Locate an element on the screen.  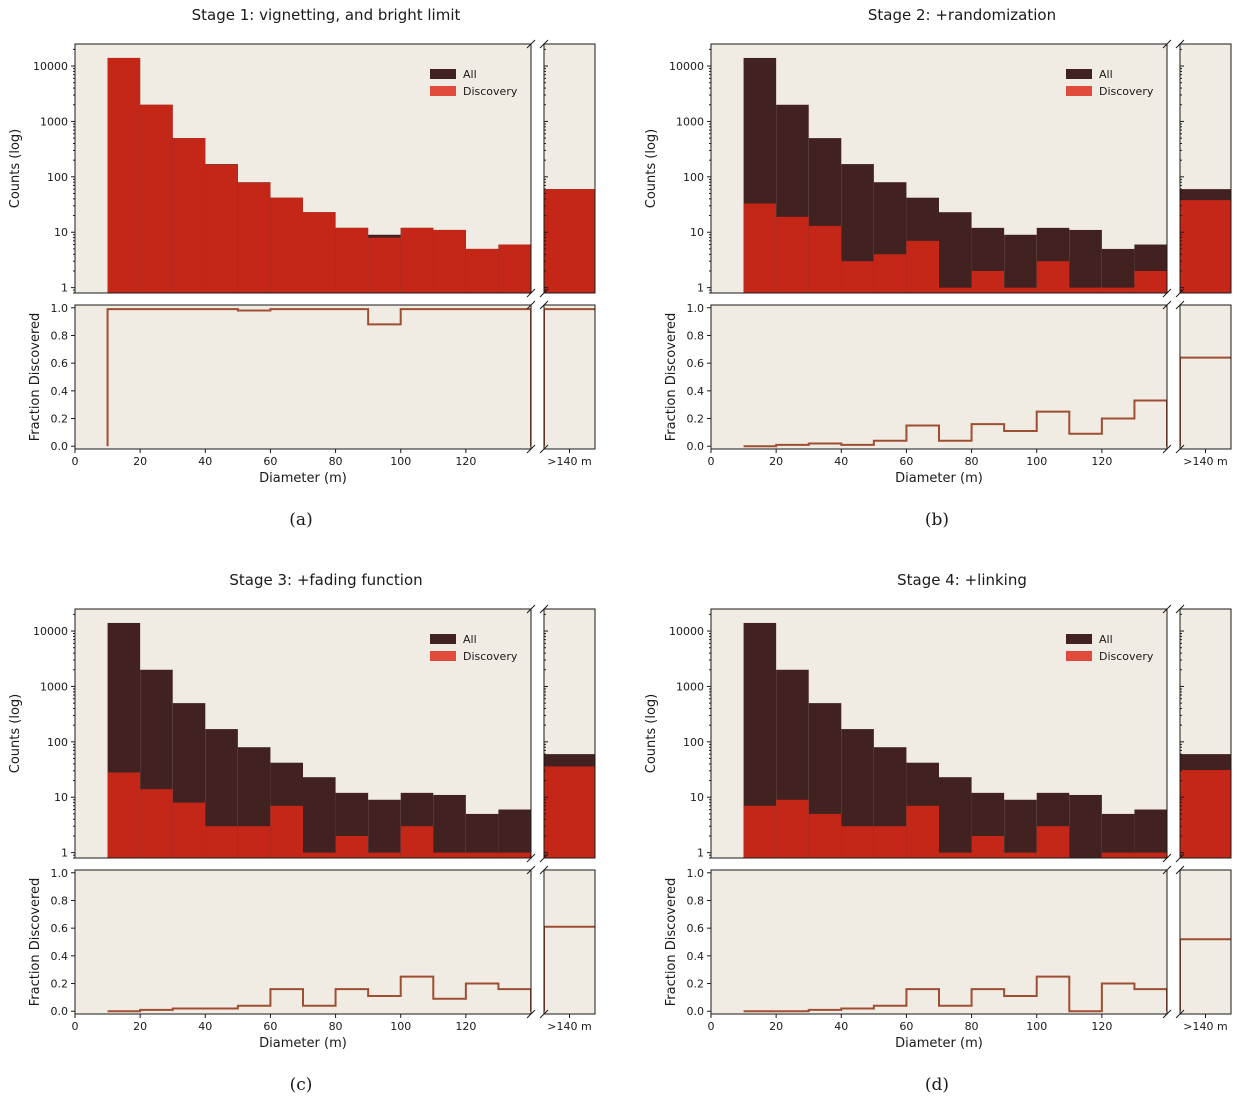
fraction-tick-label: 0.8 is located at coordinates (60, 900).